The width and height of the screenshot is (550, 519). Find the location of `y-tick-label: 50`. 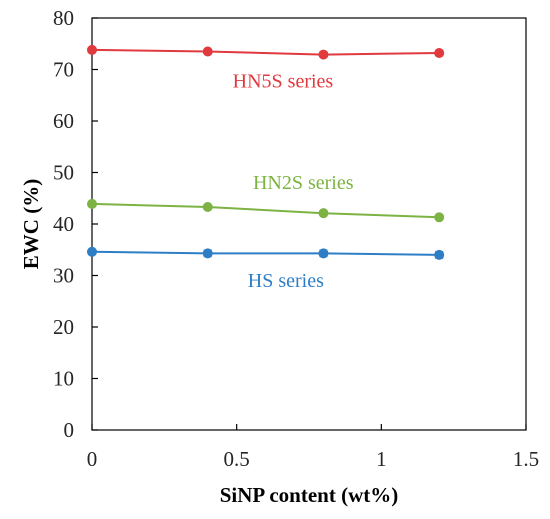

y-tick-label: 50 is located at coordinates (63, 173).